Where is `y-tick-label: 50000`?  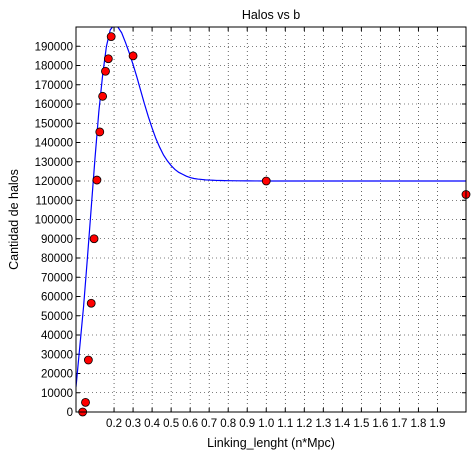 y-tick-label: 50000 is located at coordinates (57, 317).